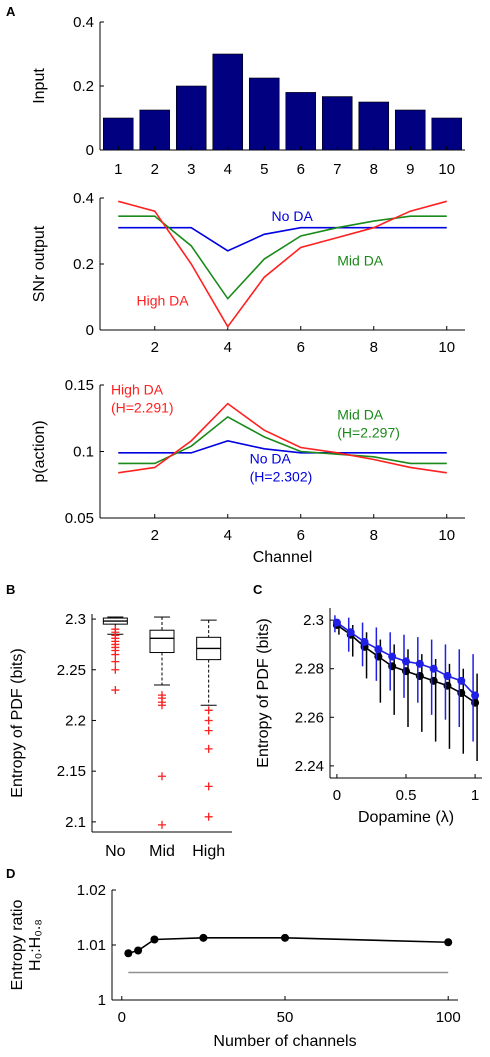  What do you see at coordinates (264, 169) in the screenshot?
I see `x-tick-label: 5` at bounding box center [264, 169].